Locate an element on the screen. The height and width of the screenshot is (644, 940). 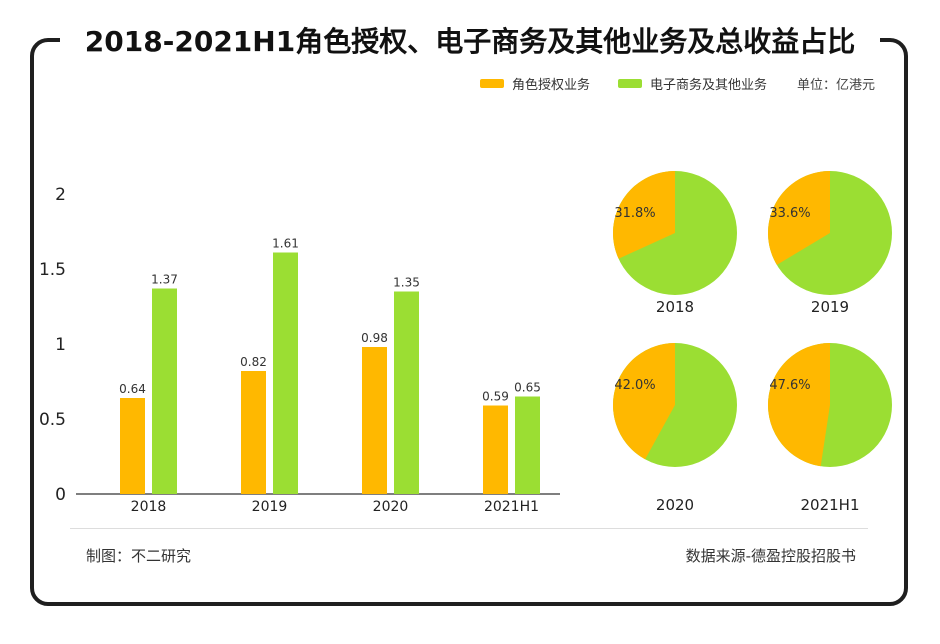
legend-item-licensing: 角色授权业务 is located at coordinates (534, 83).